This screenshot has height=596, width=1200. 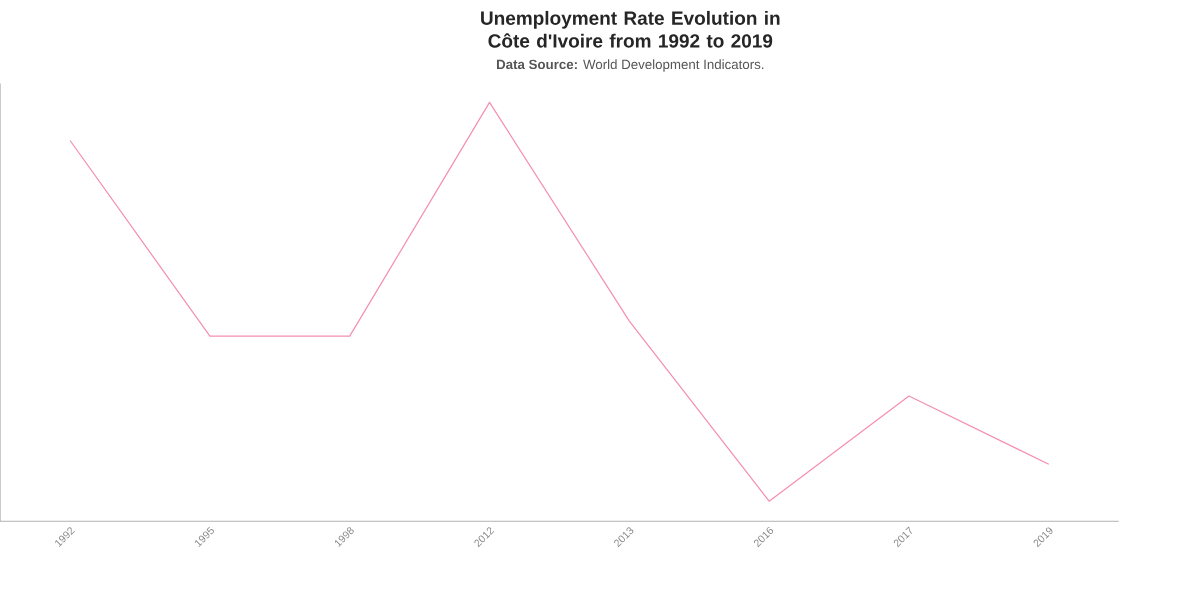 What do you see at coordinates (630, 29) in the screenshot?
I see `chart-title: Unemployment Rate Evolution in Côte d'Ivoire from 1992 to 2019` at bounding box center [630, 29].